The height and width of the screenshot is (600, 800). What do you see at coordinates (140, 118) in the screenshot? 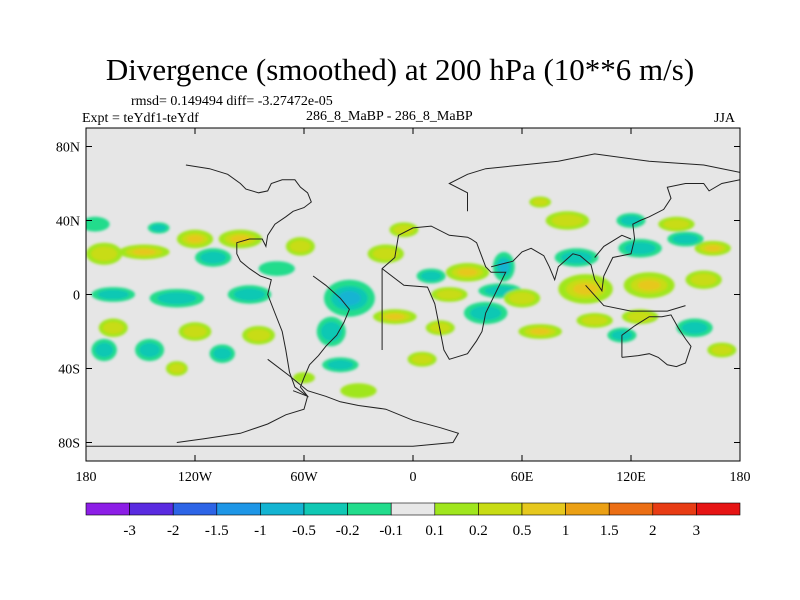
I see `expt-label: Expt = teYdf1-teYdf` at bounding box center [140, 118].